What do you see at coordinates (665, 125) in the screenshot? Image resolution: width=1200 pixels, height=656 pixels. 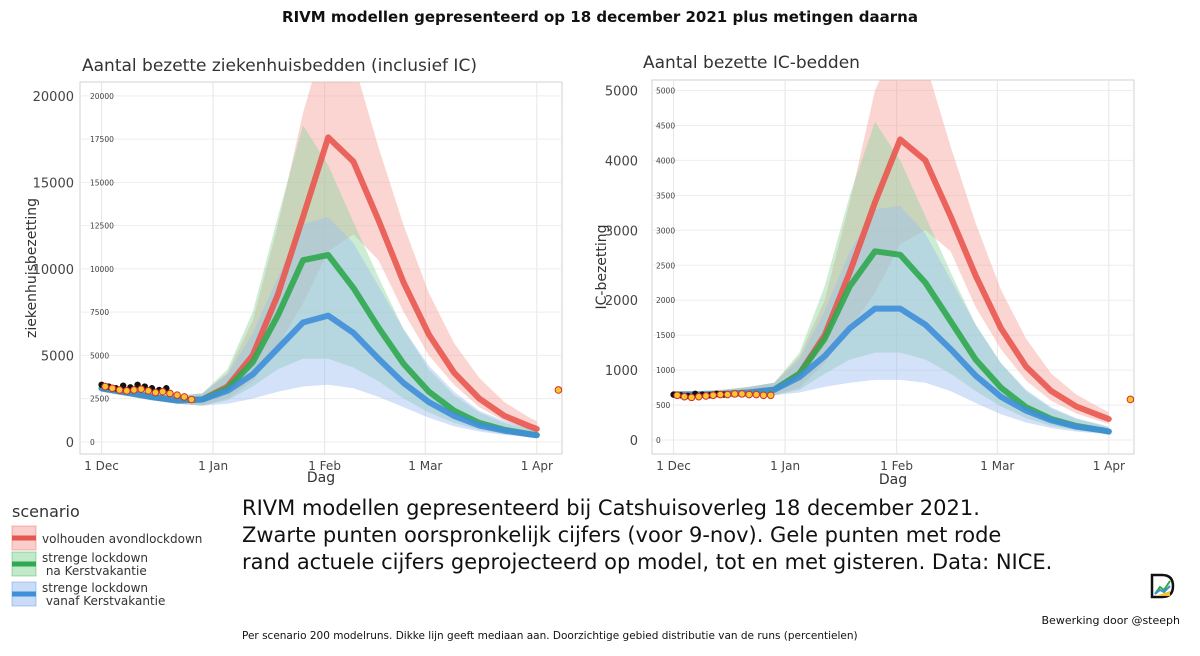 I see `y-tick-label-small: 4500` at bounding box center [665, 125].